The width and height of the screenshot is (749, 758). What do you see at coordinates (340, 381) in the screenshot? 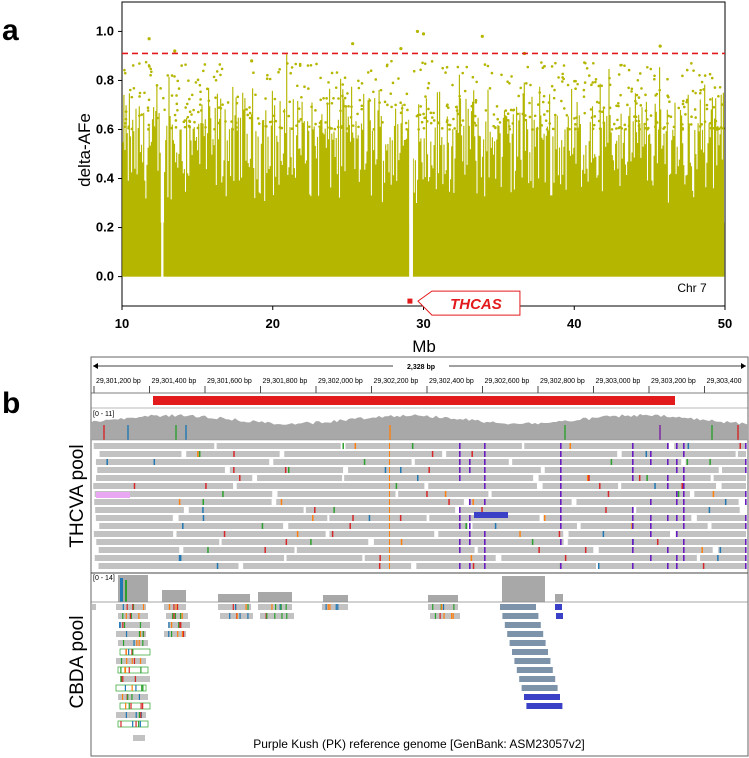
I see `ruler-label: 29,302,000 bp` at bounding box center [340, 381].